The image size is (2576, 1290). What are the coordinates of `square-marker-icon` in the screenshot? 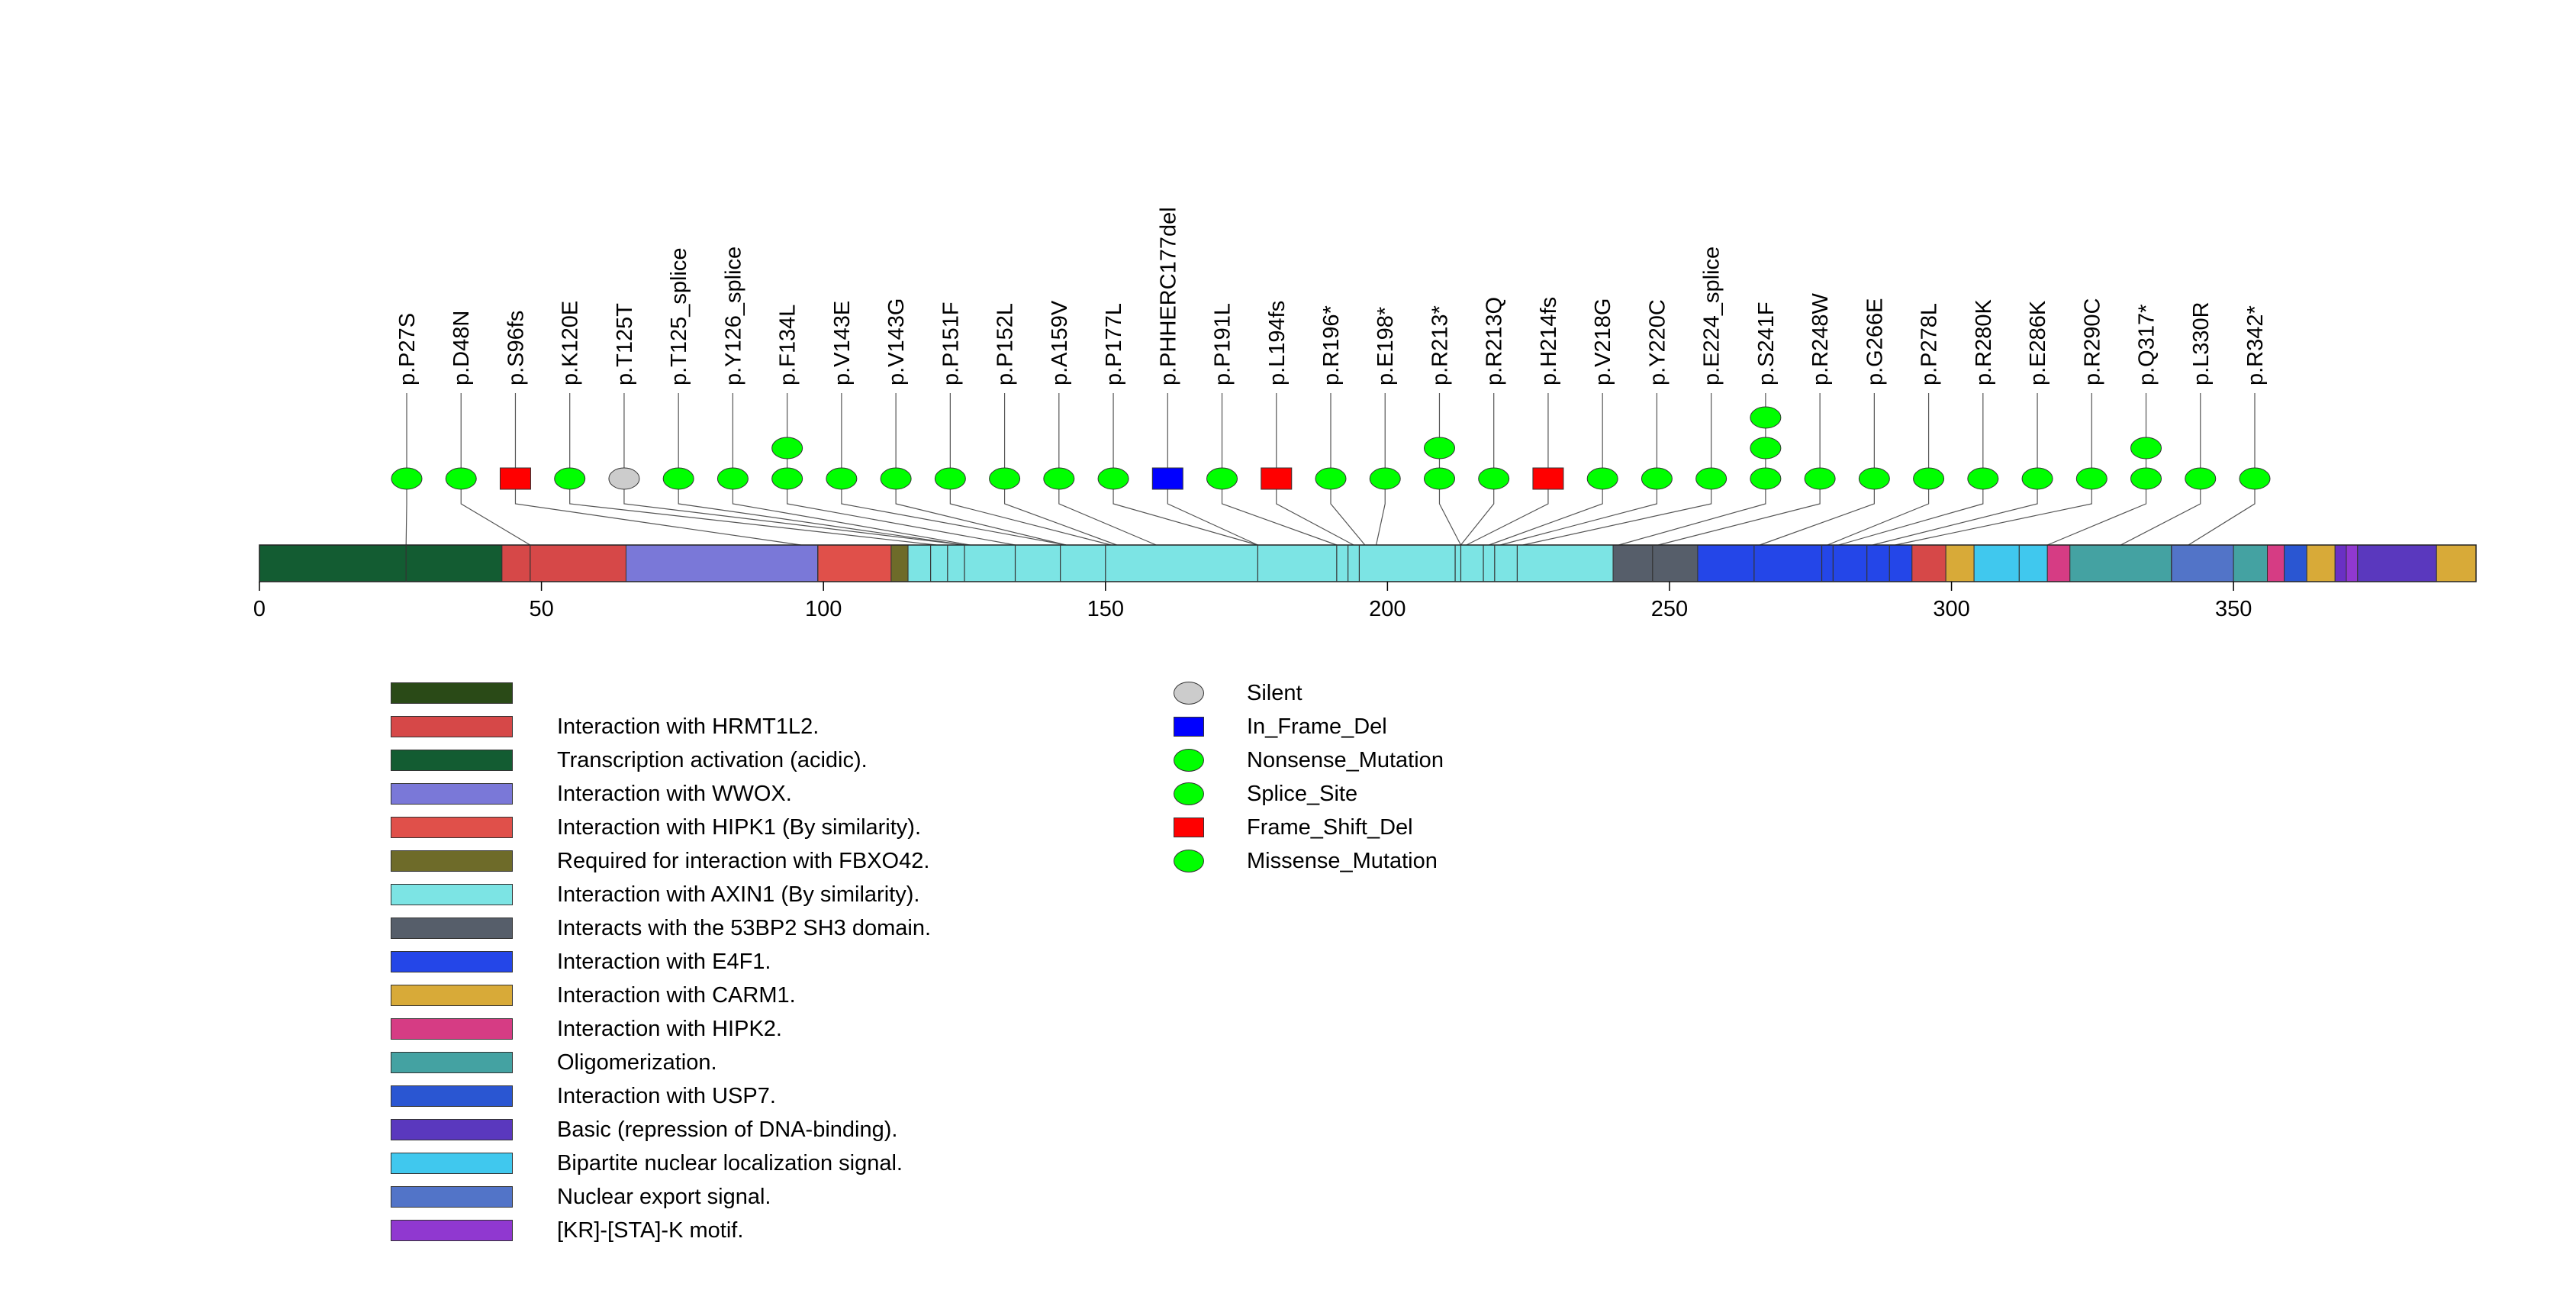 It's located at (1189, 828).